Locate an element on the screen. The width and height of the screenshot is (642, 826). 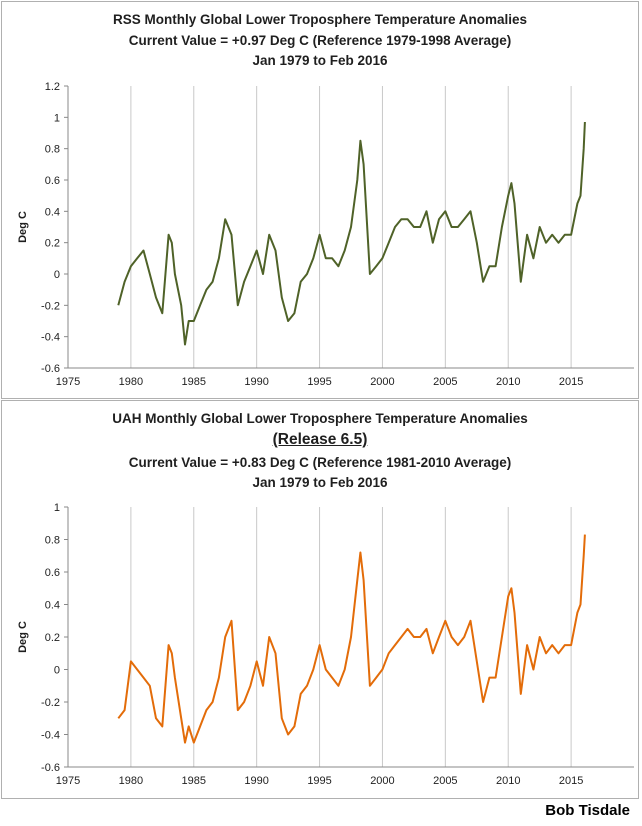
uah-release-label: (Release 6.5) is located at coordinates (320, 439).